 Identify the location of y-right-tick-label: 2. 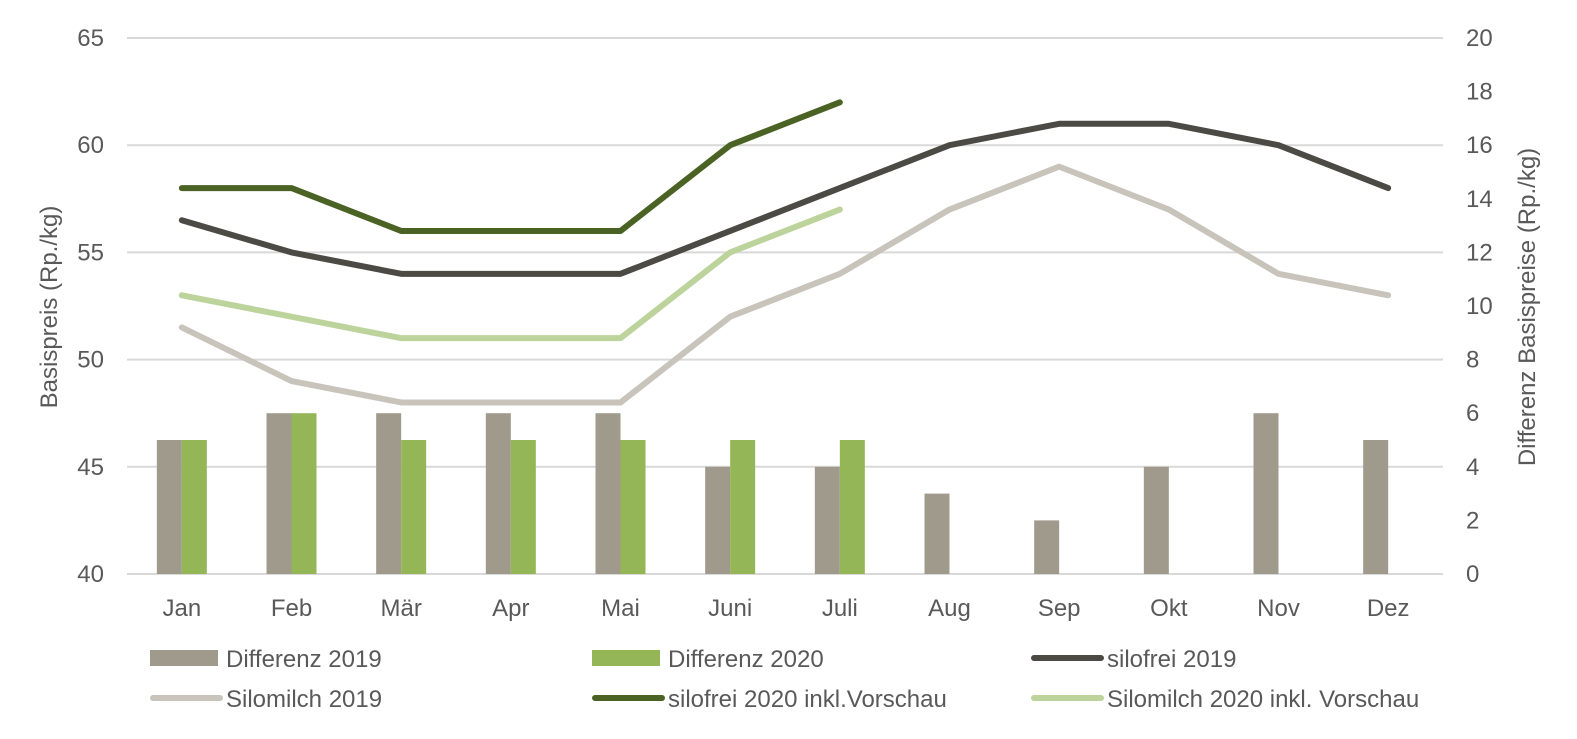
(1472, 520).